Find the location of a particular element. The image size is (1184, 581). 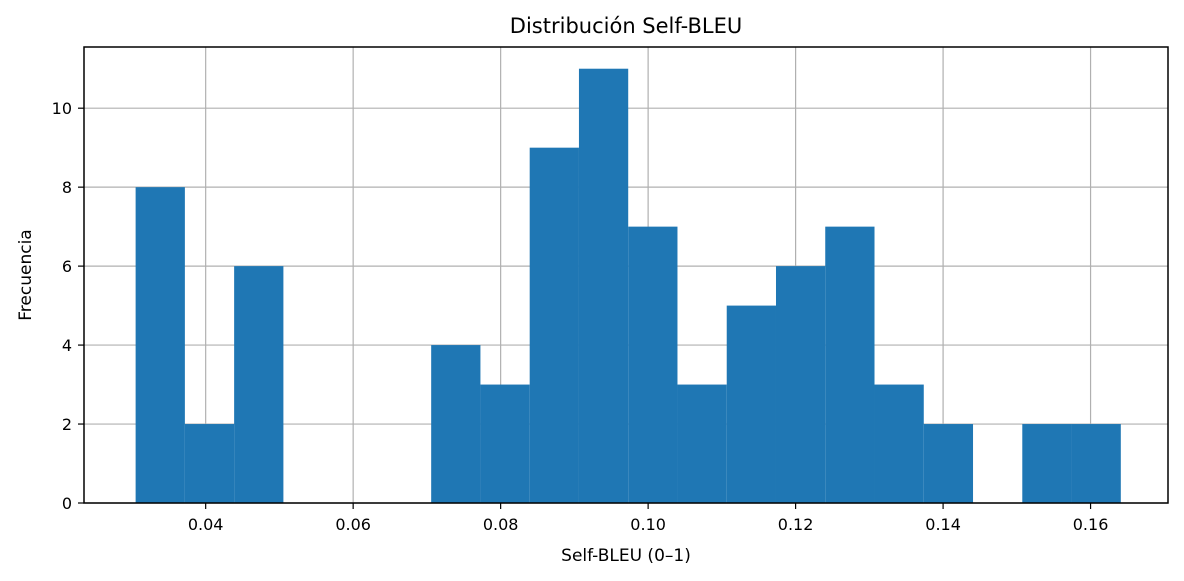

y-axis-ticks: 0 2 4 6 8 10 is located at coordinates (68, 306).